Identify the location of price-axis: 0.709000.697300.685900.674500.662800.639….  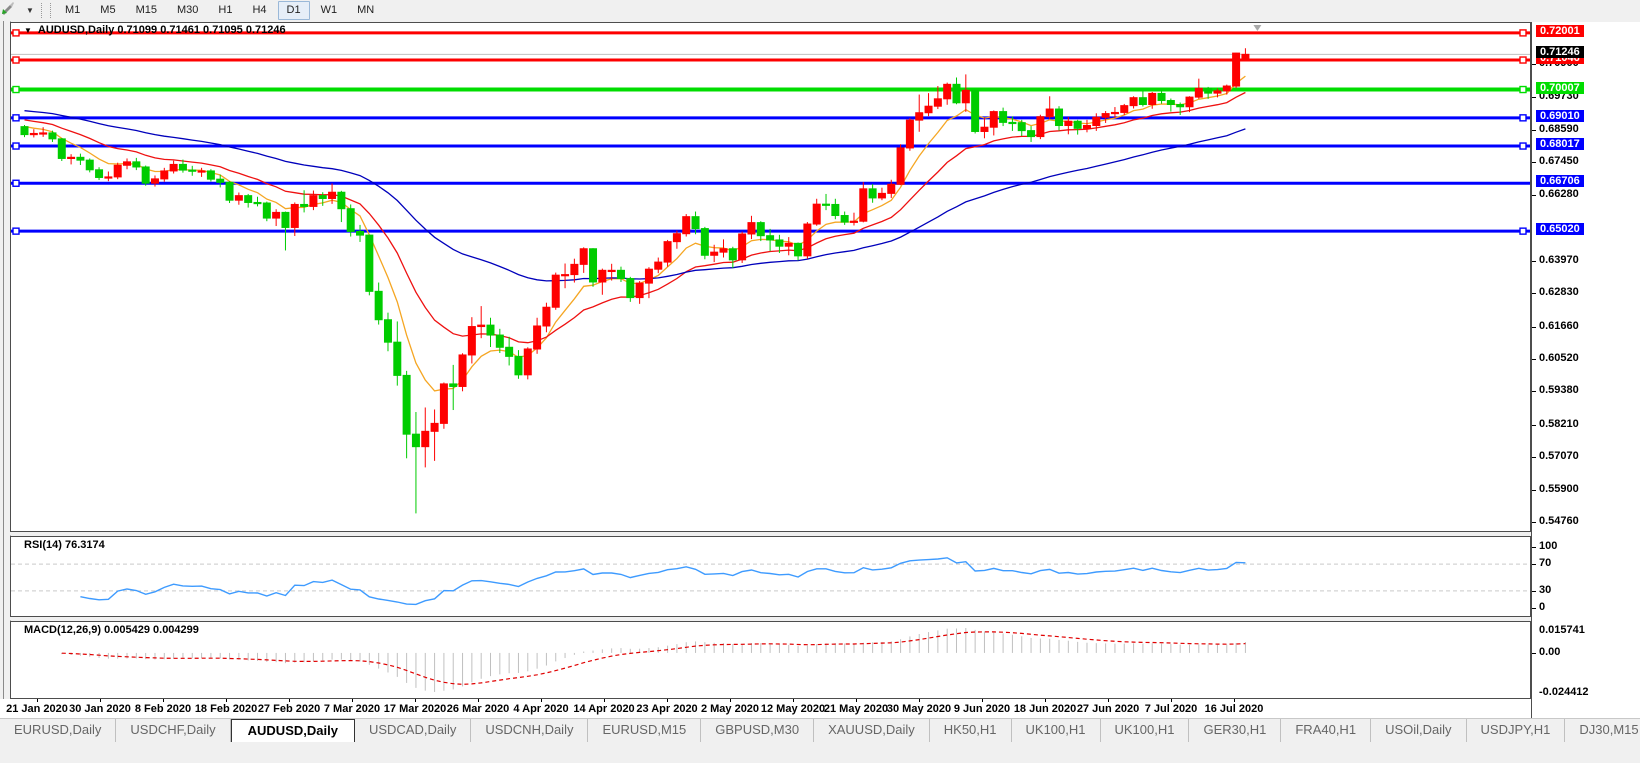
(1585, 371).